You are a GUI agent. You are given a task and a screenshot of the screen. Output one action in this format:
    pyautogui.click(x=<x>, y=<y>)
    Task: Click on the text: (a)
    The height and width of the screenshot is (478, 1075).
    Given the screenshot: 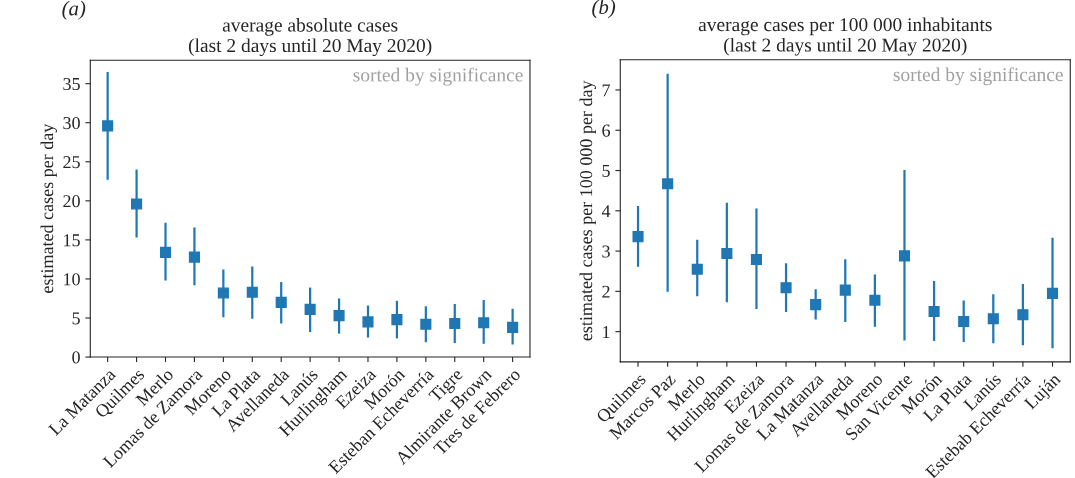 What is the action you would take?
    pyautogui.click(x=74, y=10)
    